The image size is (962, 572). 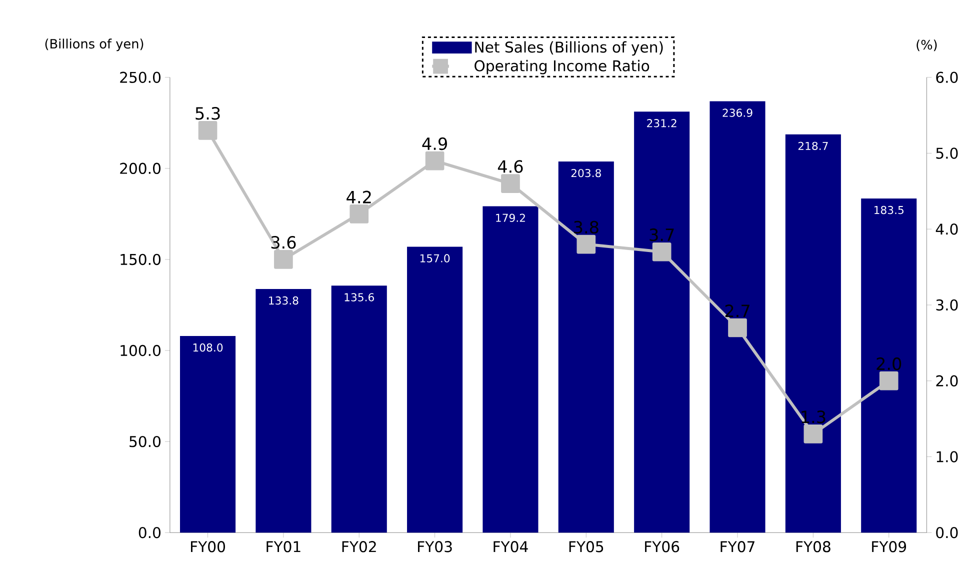 What do you see at coordinates (737, 112) in the screenshot?
I see `data-label: 236.9` at bounding box center [737, 112].